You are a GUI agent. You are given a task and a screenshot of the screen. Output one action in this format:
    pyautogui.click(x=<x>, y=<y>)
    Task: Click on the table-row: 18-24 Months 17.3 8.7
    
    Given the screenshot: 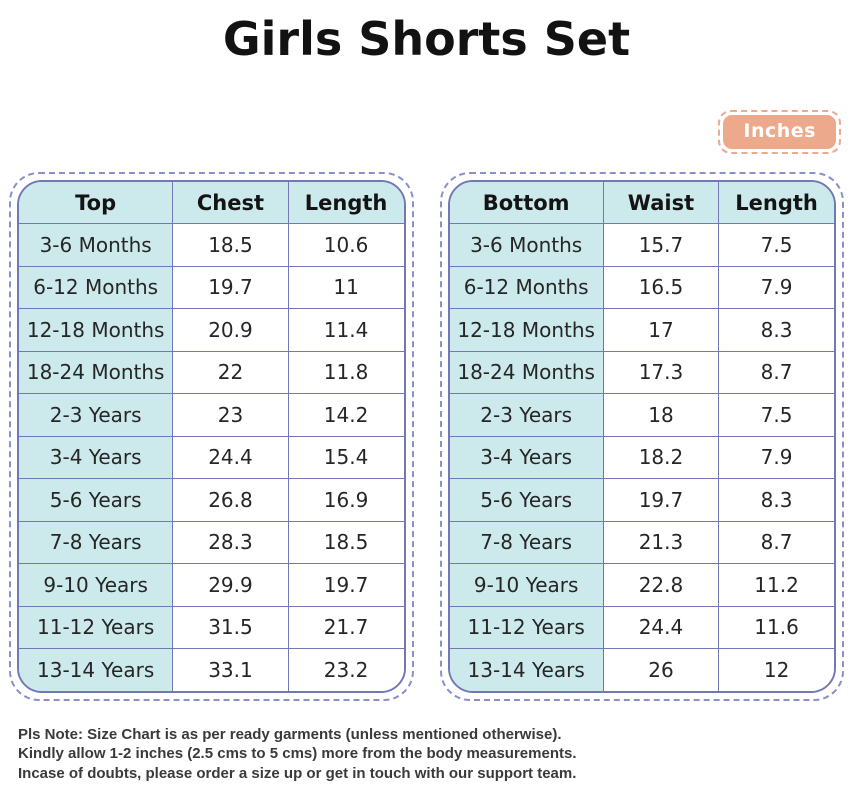 What is the action you would take?
    pyautogui.click(x=641, y=372)
    